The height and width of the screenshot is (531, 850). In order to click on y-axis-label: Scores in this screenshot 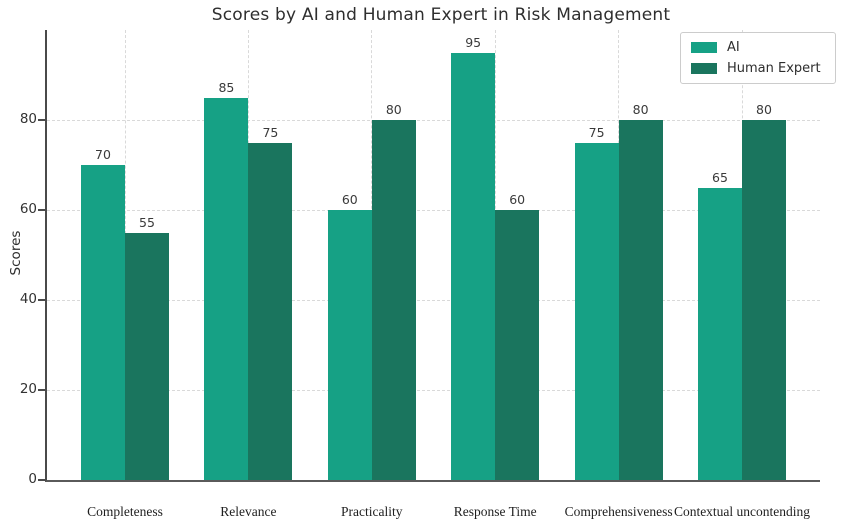, I will do `click(16, 253)`.